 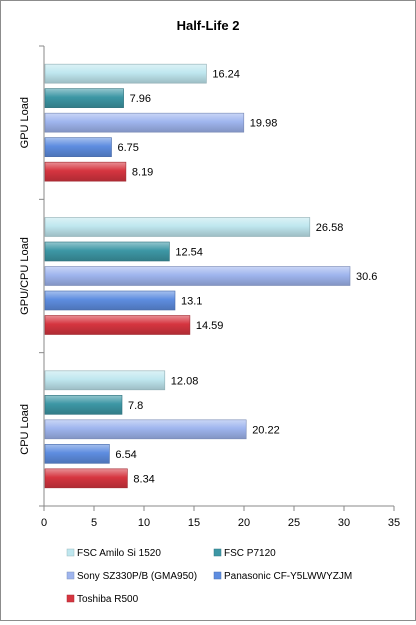 What do you see at coordinates (294, 523) in the screenshot?
I see `x-tick-label: 25` at bounding box center [294, 523].